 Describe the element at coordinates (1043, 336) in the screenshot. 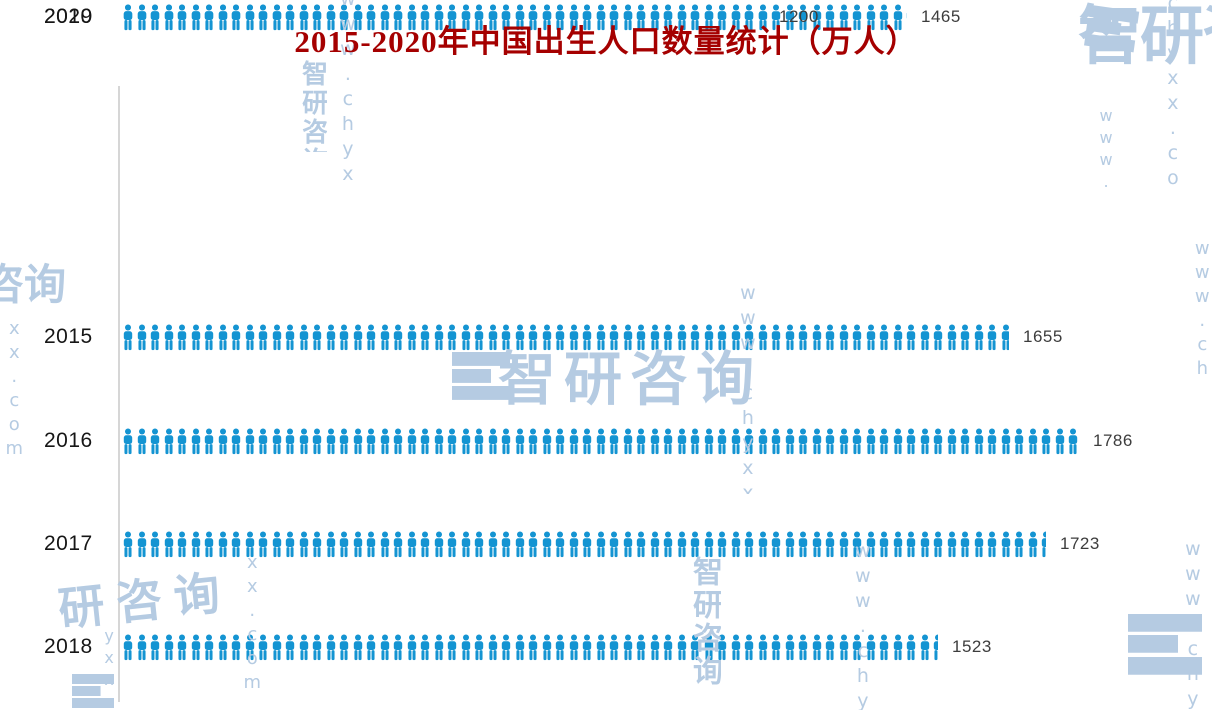

I see `value-label: 1655` at that location.